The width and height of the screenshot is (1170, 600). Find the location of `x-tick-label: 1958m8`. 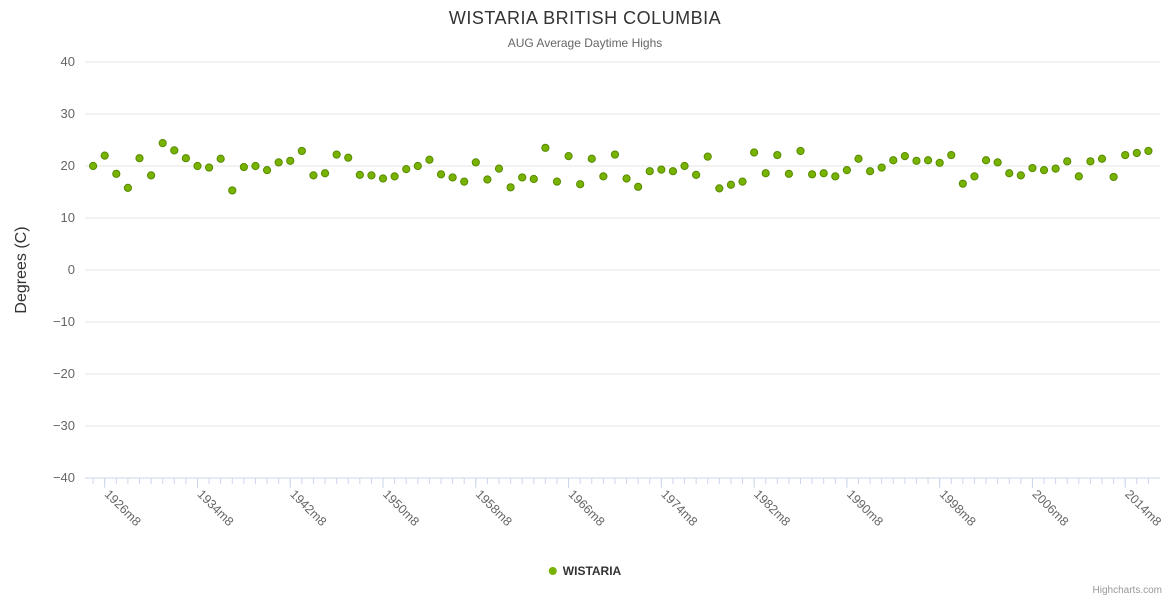

x-tick-label: 1958m8 is located at coordinates (494, 508).